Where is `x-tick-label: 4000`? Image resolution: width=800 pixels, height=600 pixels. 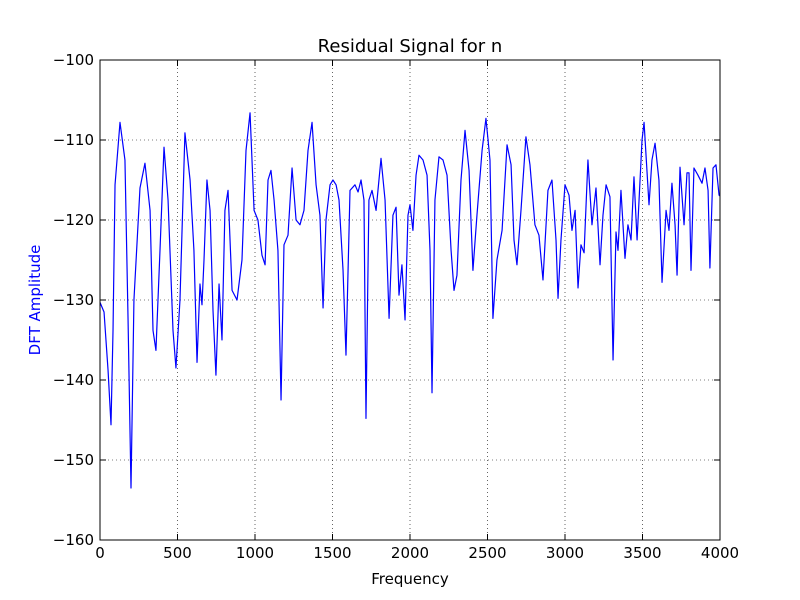
x-tick-label: 4000 is located at coordinates (720, 553).